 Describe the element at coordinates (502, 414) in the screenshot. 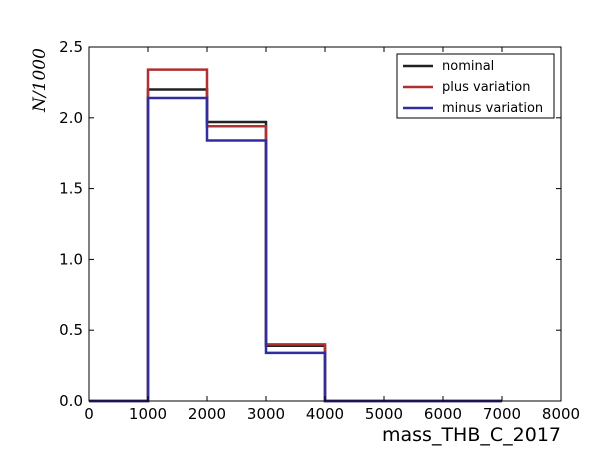

I see `x-tick-label: 7000` at that location.